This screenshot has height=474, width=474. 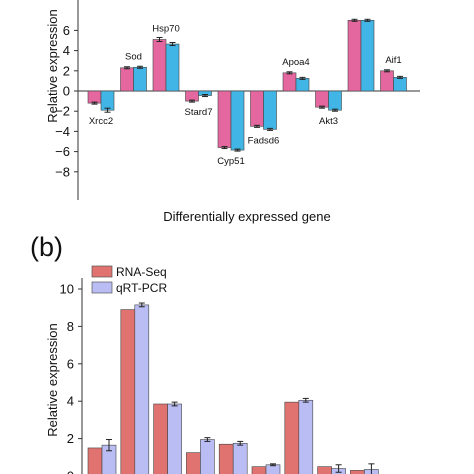 I want to click on panel-a-x-axis-label: Differentially expressed gene, so click(x=246, y=216).